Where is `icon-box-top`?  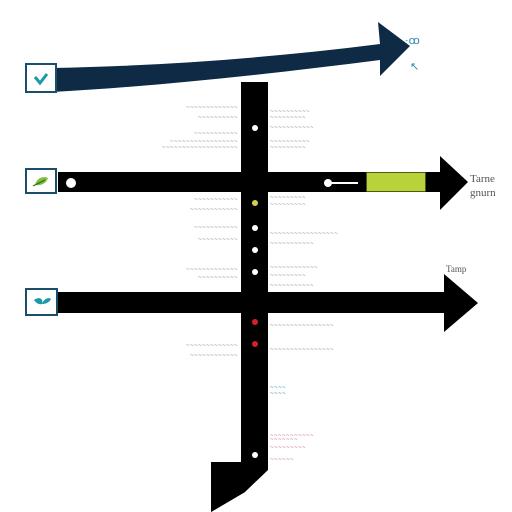 icon-box-top is located at coordinates (41, 78).